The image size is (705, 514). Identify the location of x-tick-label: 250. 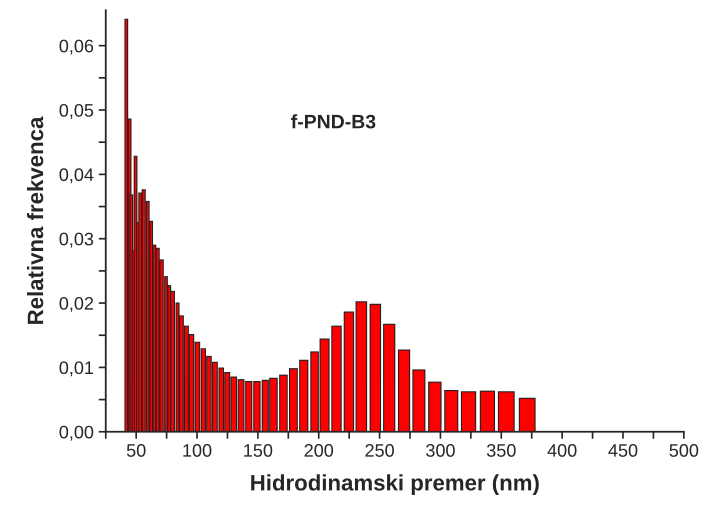
(379, 450).